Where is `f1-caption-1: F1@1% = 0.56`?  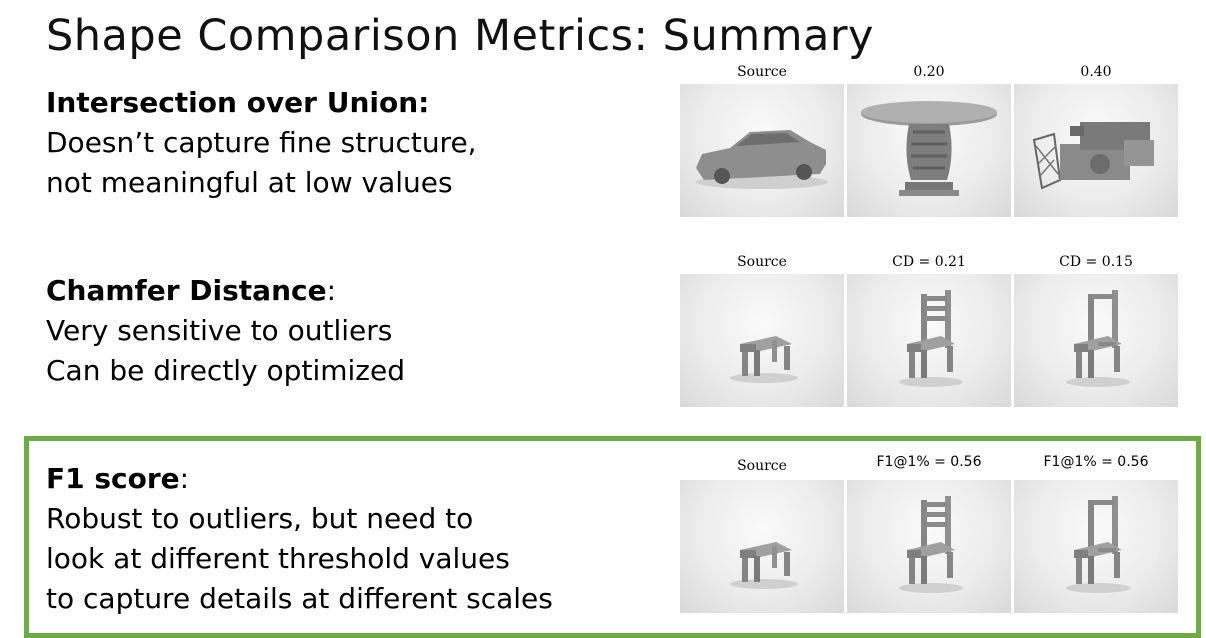
f1-caption-1: F1@1% = 0.56 is located at coordinates (929, 462).